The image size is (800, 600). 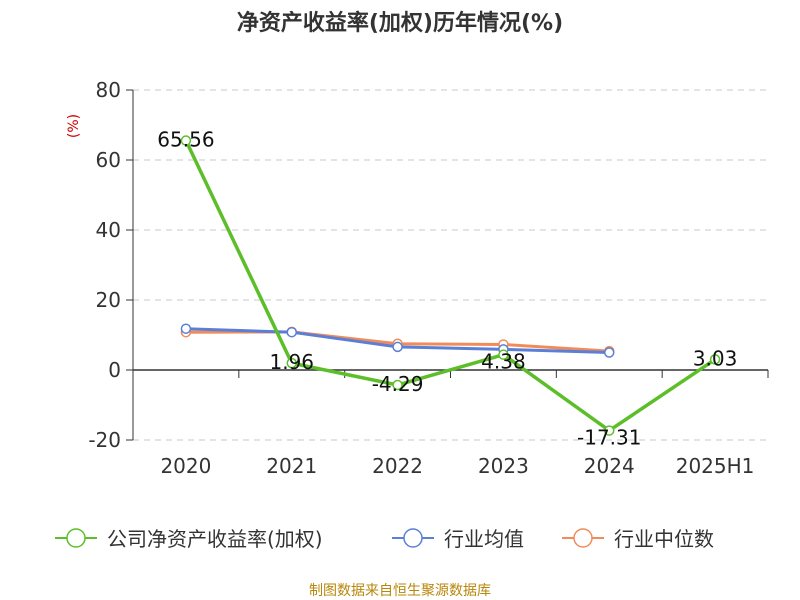 I want to click on y-tick-label: 80, so click(x=108, y=90).